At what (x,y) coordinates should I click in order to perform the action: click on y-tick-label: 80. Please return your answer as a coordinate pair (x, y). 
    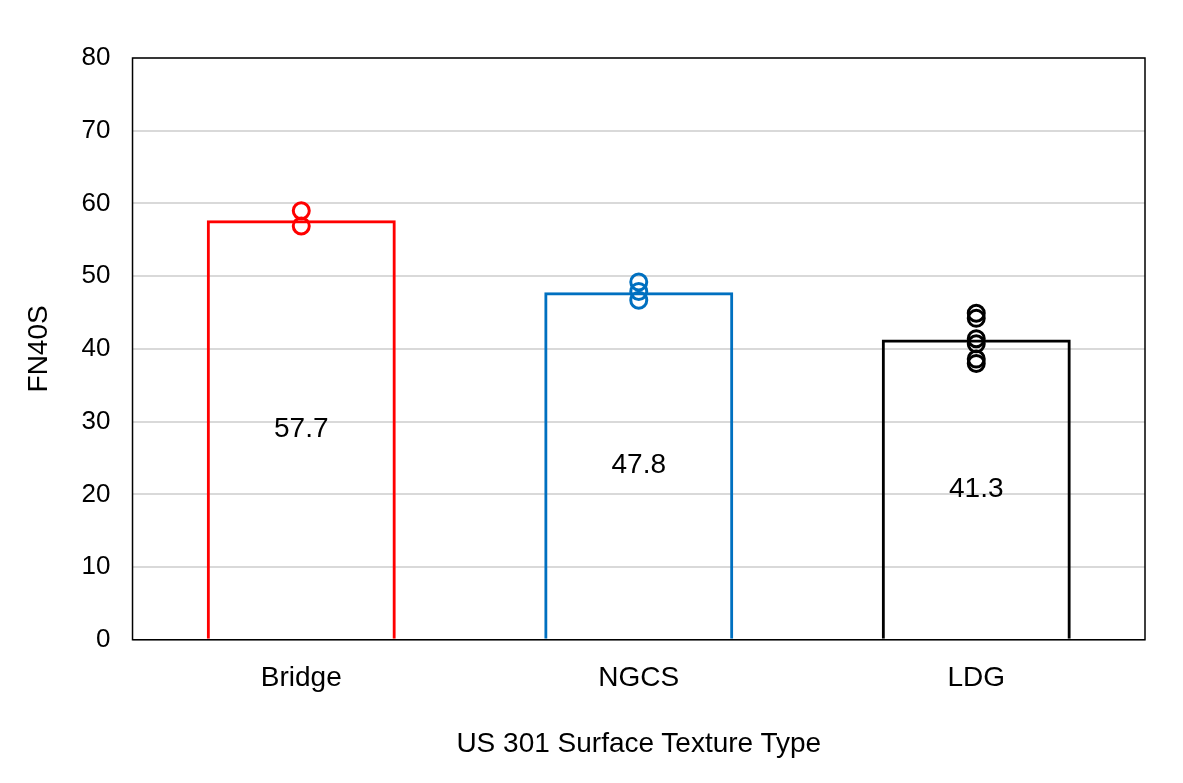
    Looking at the image, I should click on (96, 56).